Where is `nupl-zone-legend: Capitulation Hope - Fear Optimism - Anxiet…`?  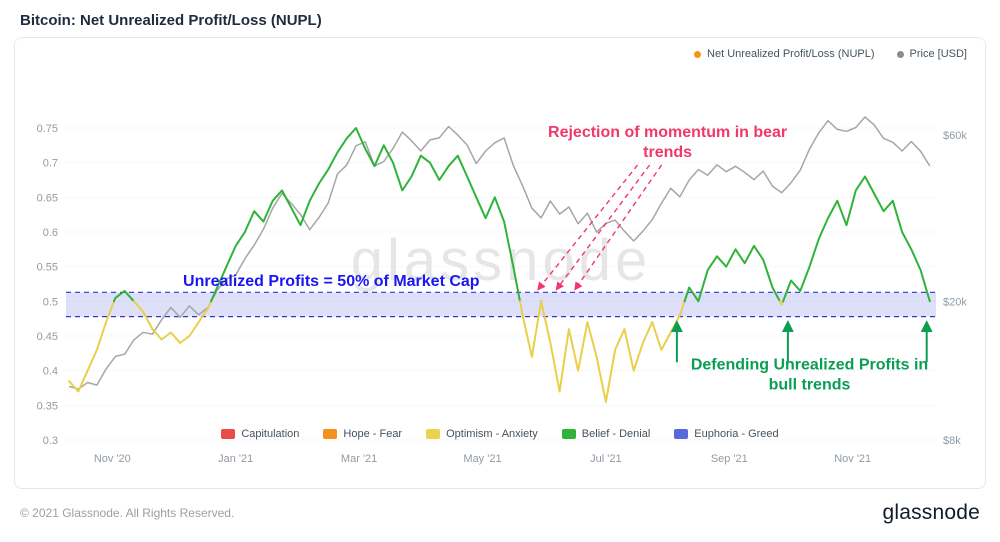
nupl-zone-legend: Capitulation Hope - Fear Optimism - Anxiet… is located at coordinates (500, 434).